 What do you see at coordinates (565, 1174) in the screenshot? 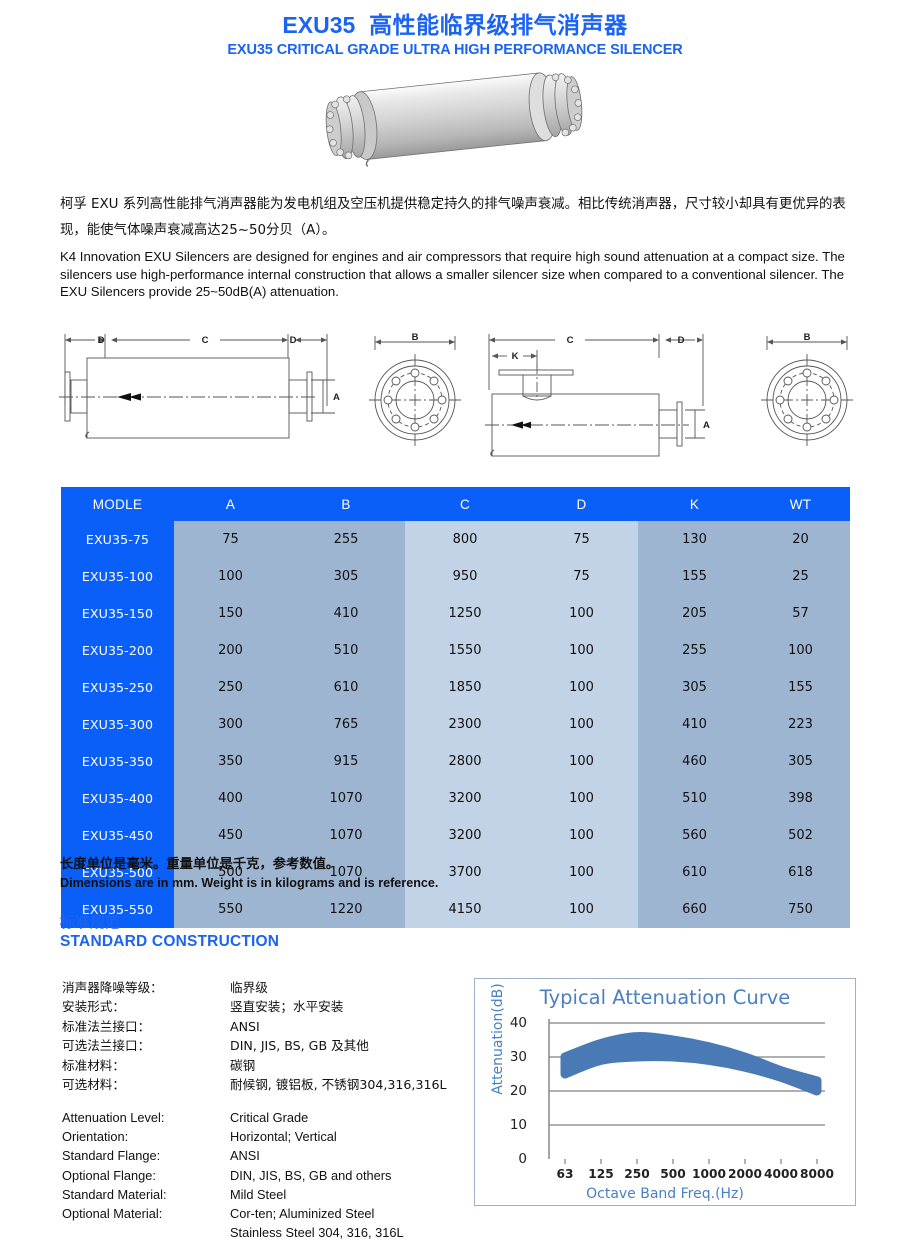
I see `chart-x-ticklabel: 63` at bounding box center [565, 1174].